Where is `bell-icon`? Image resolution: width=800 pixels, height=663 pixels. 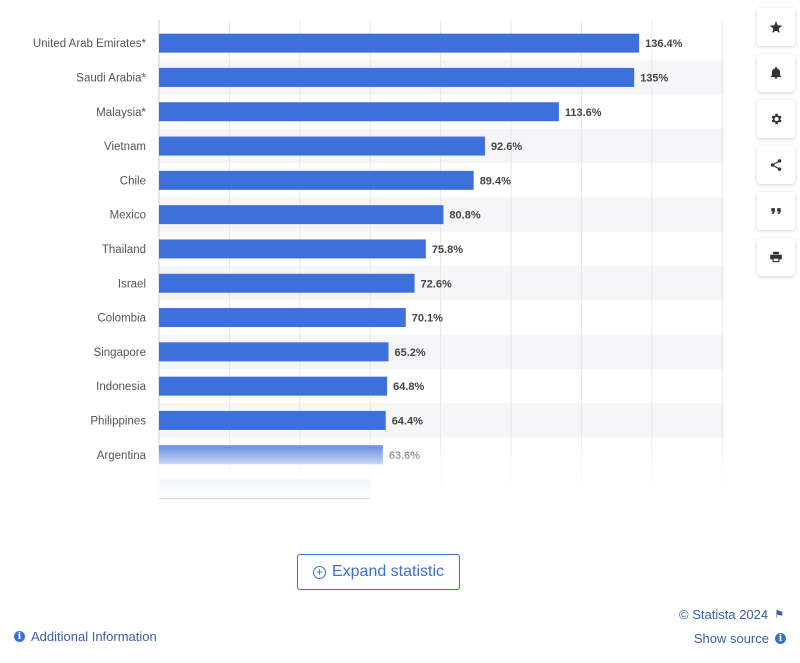
bell-icon is located at coordinates (776, 72).